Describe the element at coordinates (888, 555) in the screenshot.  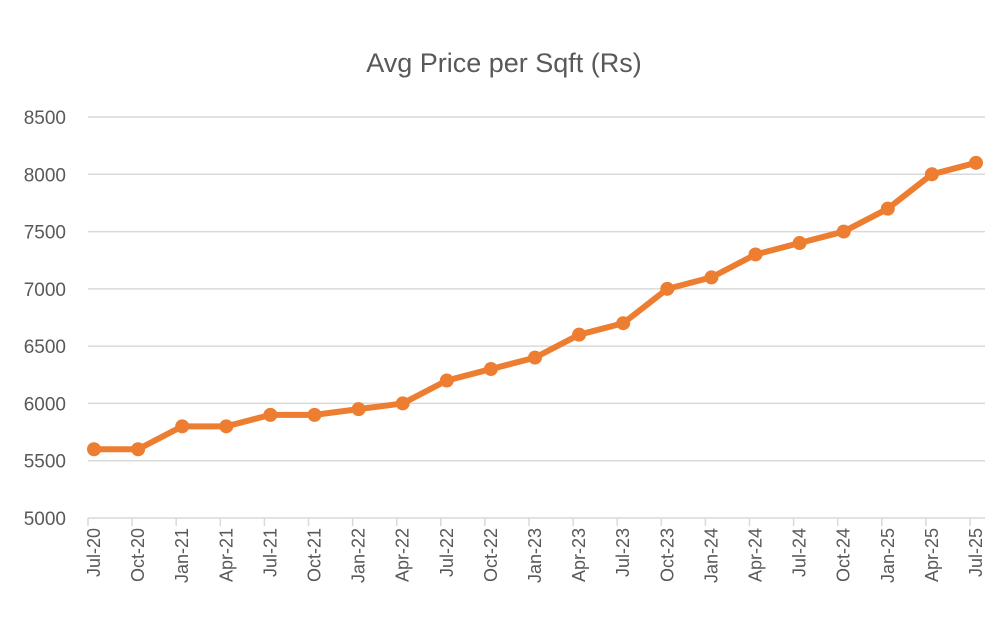
I see `x-tick-label: Jan-25` at that location.